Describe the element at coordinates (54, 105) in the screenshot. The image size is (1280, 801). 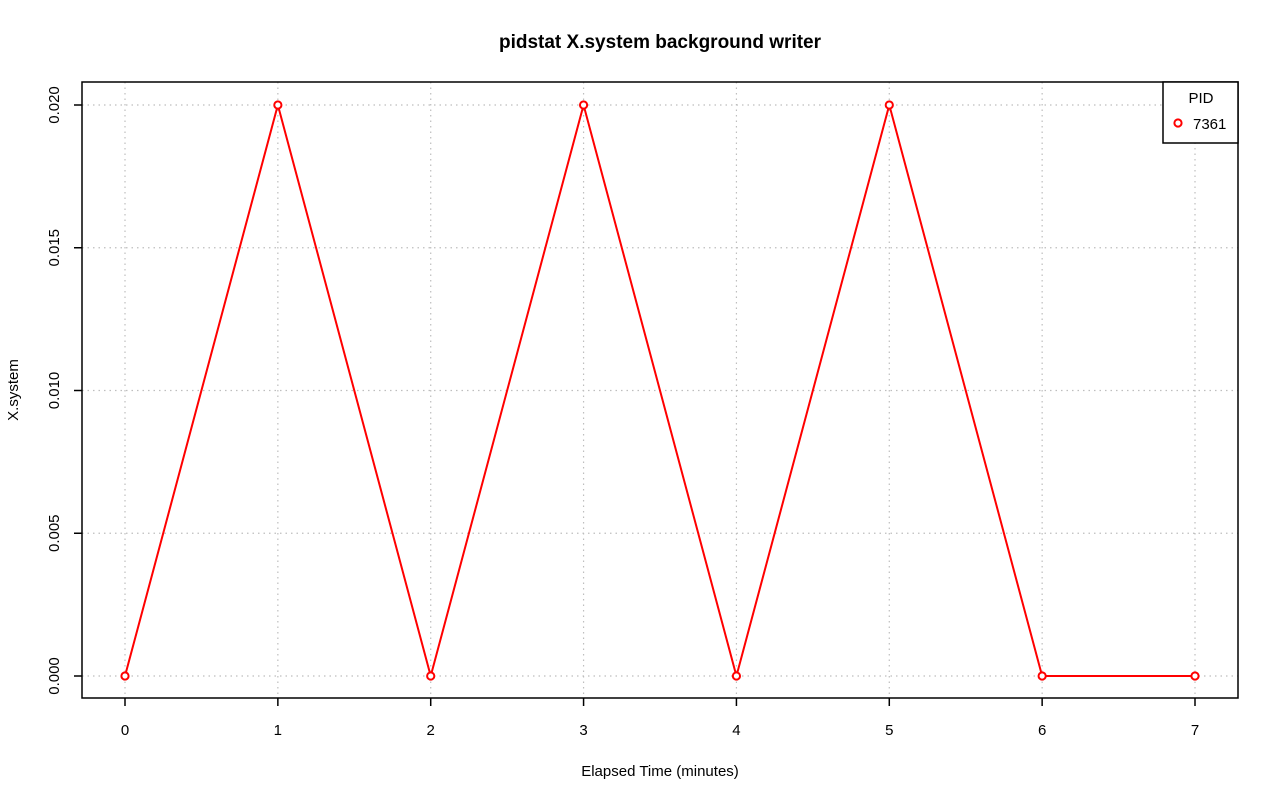
I see `y-tick-label: 0.020` at that location.